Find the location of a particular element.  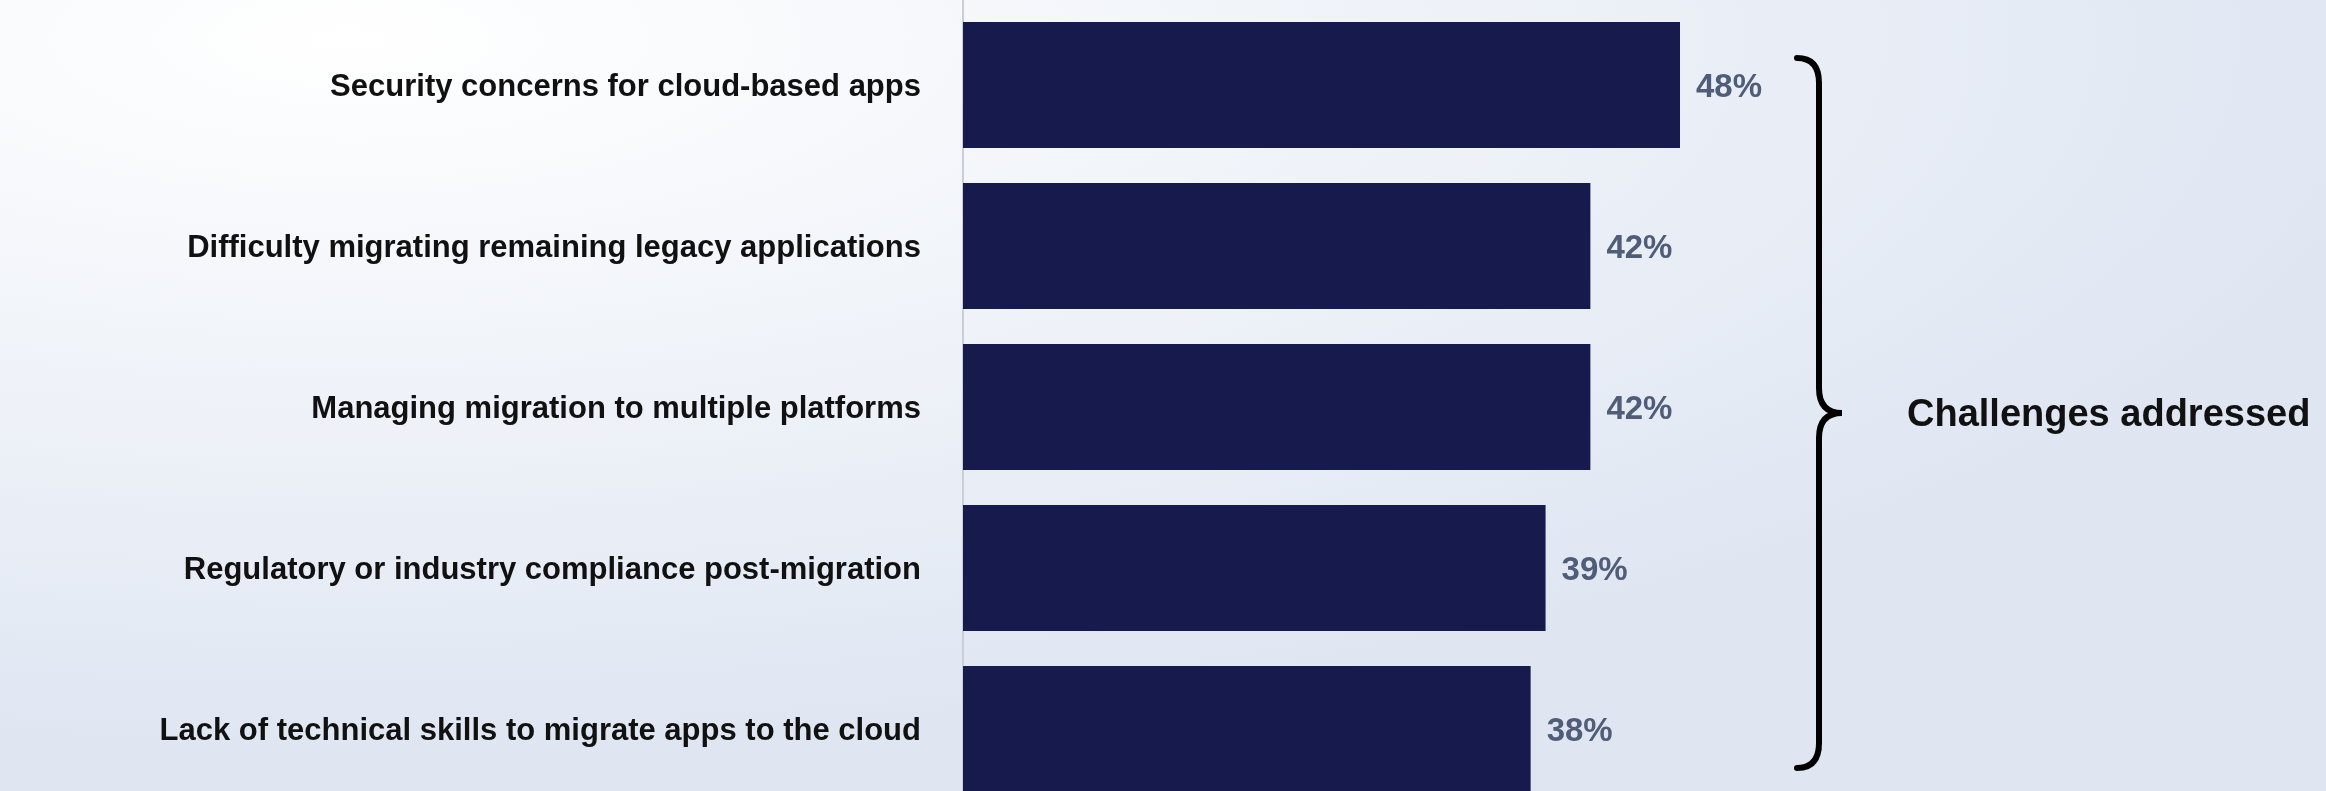

y-tick-label: Regulatory or industry compliance post-migration is located at coordinates (552, 568).